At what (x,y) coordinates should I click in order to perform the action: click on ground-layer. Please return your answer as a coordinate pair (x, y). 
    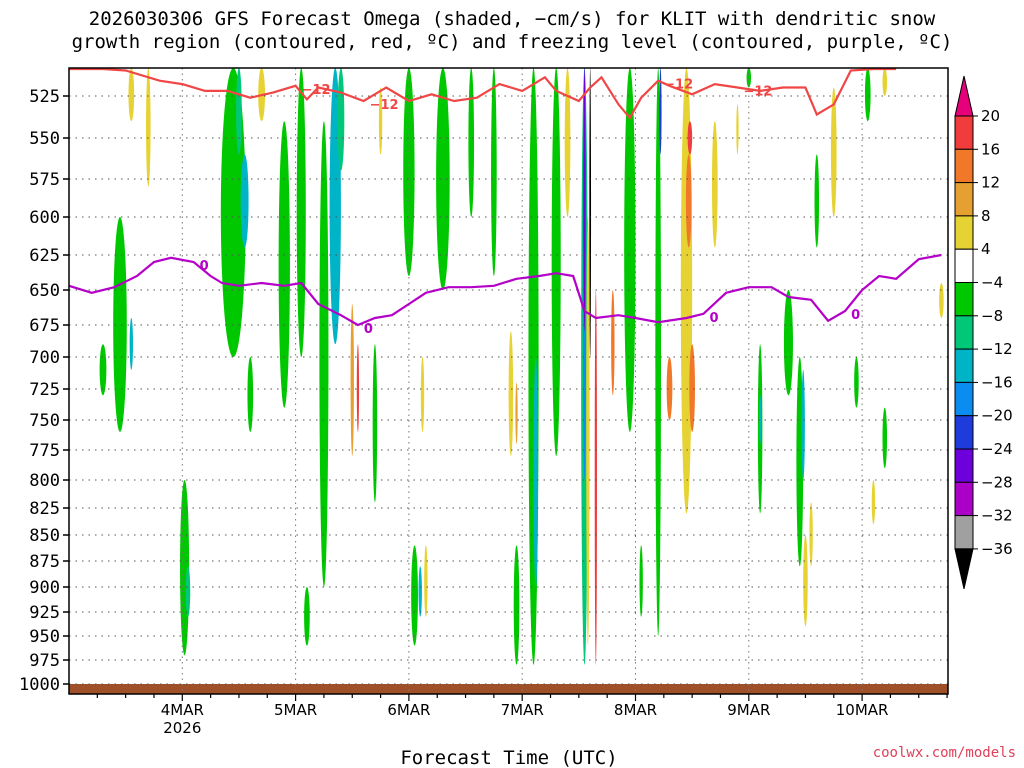
    Looking at the image, I should click on (508, 689).